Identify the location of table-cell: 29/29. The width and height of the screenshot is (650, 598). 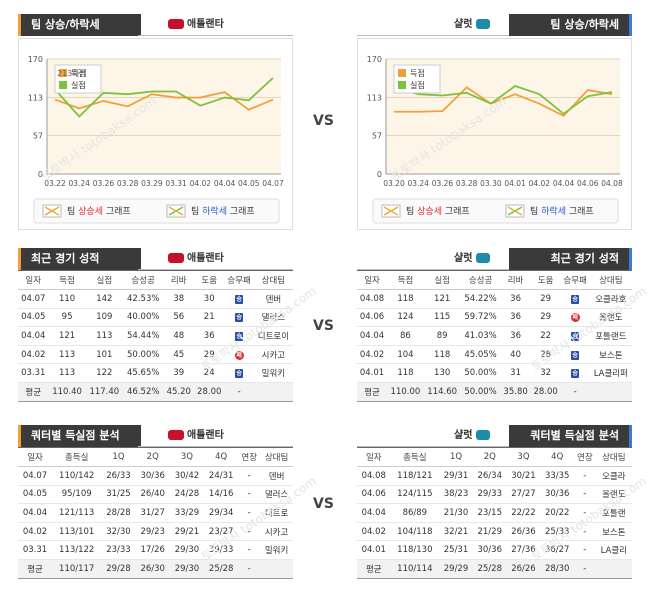
(456, 569).